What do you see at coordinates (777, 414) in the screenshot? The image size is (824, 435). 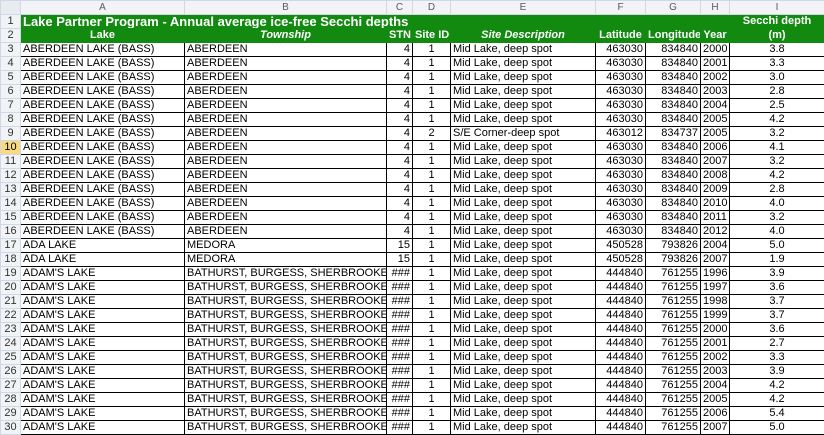 I see `cell-secchi-depth: 5.4` at bounding box center [777, 414].